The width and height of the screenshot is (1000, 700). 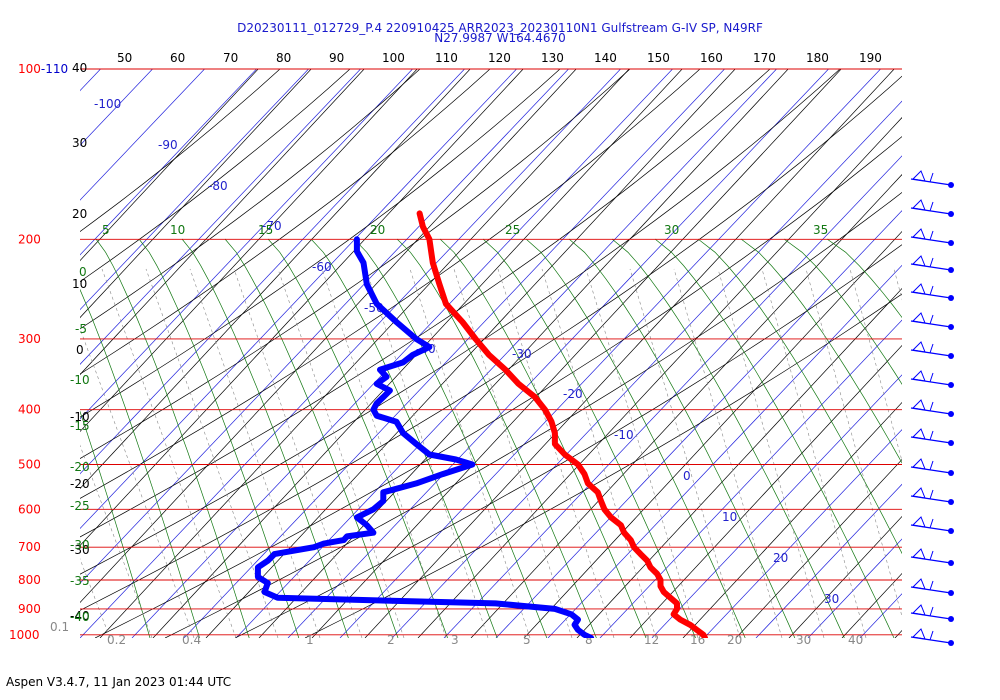 What do you see at coordinates (218, 186) in the screenshot?
I see `isotherm-label: -80` at bounding box center [218, 186].